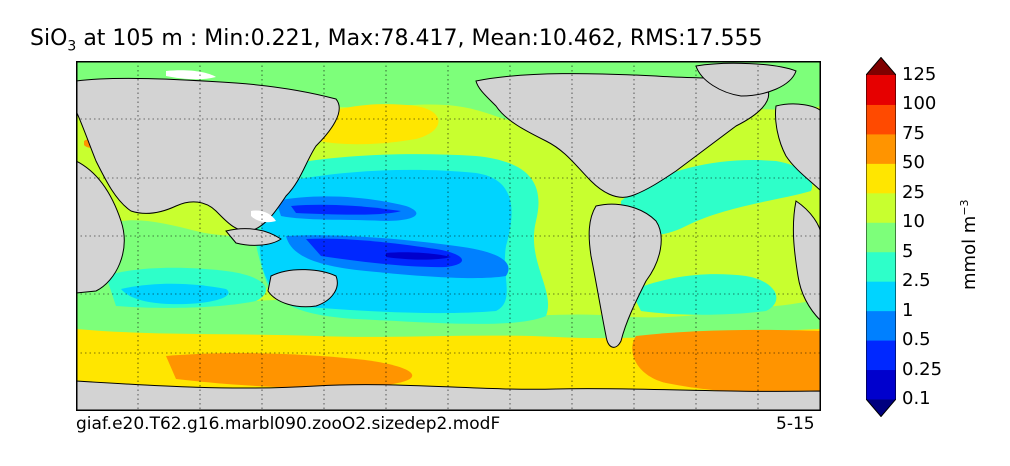 This screenshot has height=466, width=1010. I want to click on land-greenland, so click(746, 79).